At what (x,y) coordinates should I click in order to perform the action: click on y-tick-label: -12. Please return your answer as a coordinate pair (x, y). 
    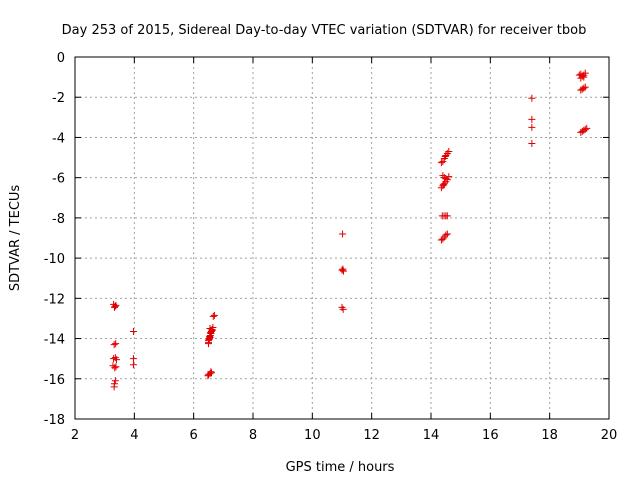
    Looking at the image, I should click on (54, 299).